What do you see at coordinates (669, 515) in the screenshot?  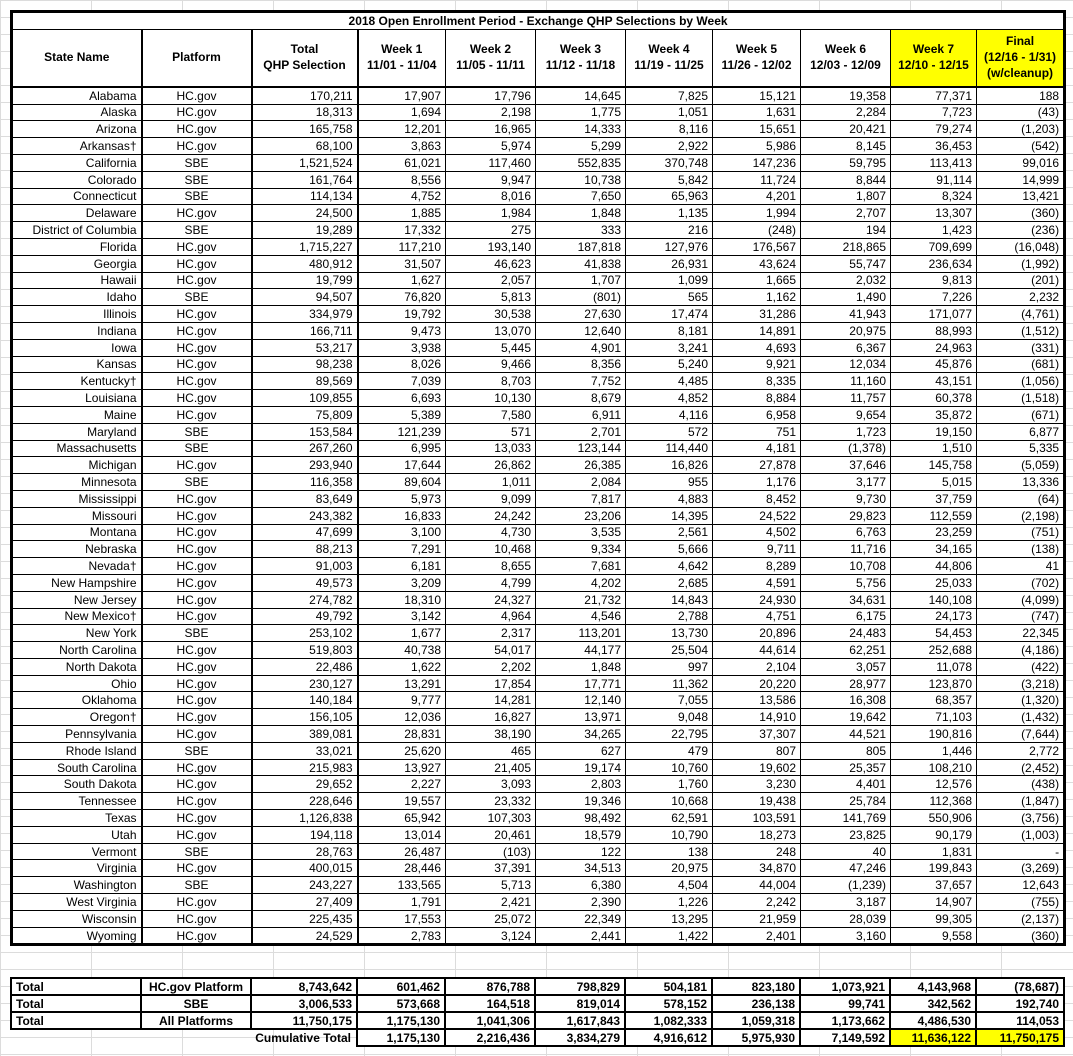 I see `value-cell: 14,395` at bounding box center [669, 515].